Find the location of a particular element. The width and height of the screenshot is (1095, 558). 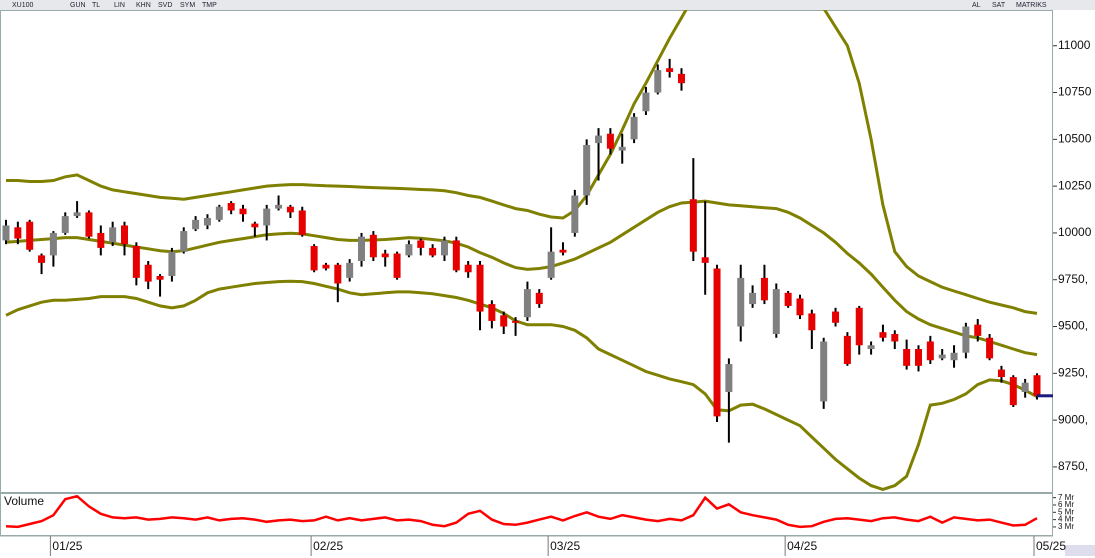

toolbar is located at coordinates (547, 5).